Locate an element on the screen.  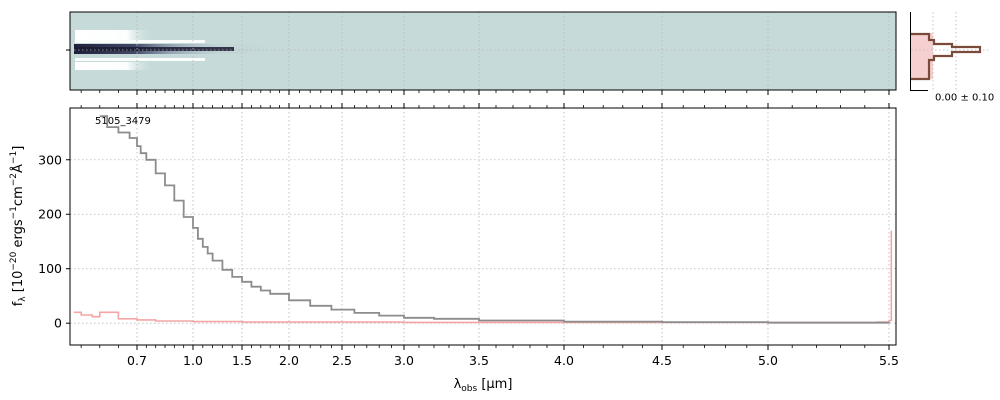
x-tick-label: 3.0 is located at coordinates (404, 360).